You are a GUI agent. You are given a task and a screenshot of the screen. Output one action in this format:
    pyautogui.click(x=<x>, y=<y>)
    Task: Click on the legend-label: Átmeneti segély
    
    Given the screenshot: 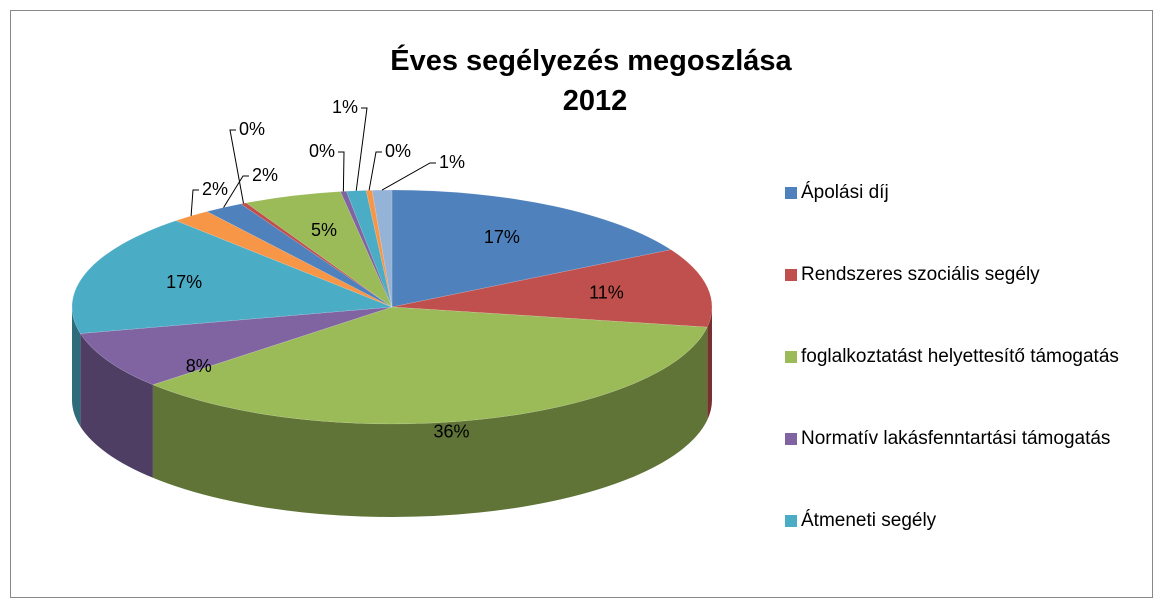 What is the action you would take?
    pyautogui.click(x=869, y=520)
    